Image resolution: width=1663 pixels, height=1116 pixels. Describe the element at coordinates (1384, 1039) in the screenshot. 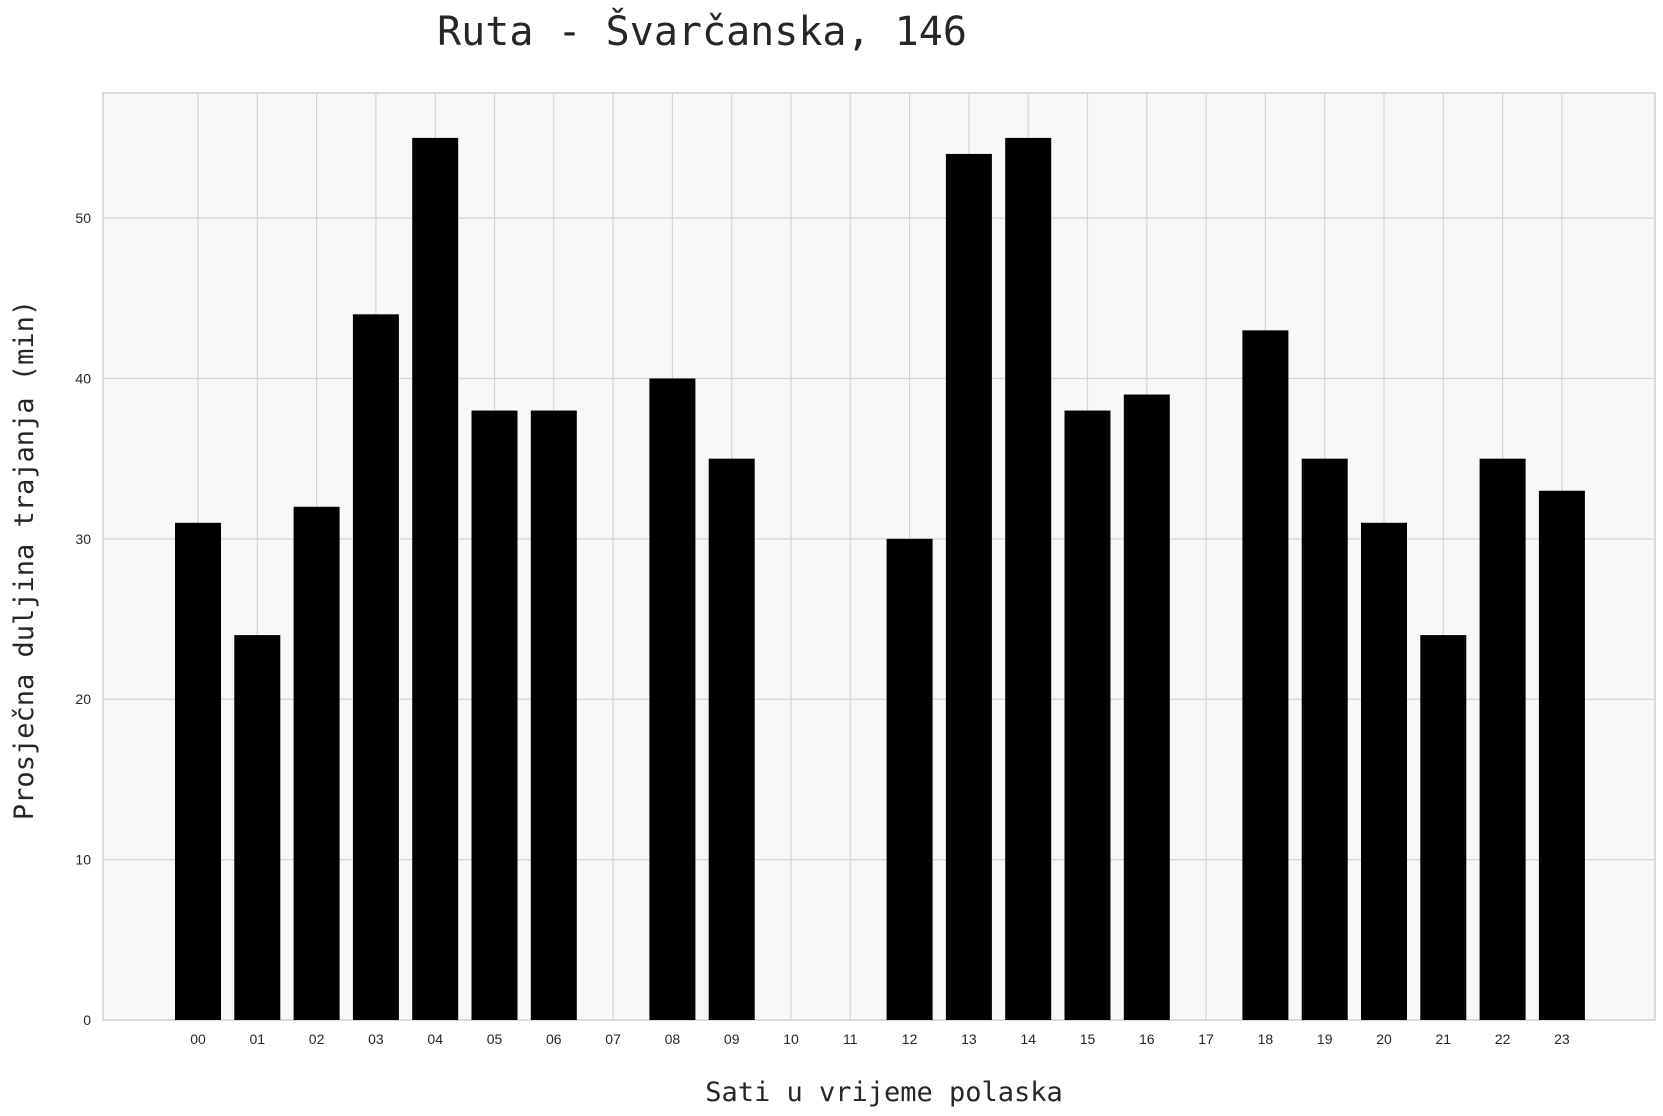

I see `x-tick-label: 20` at that location.